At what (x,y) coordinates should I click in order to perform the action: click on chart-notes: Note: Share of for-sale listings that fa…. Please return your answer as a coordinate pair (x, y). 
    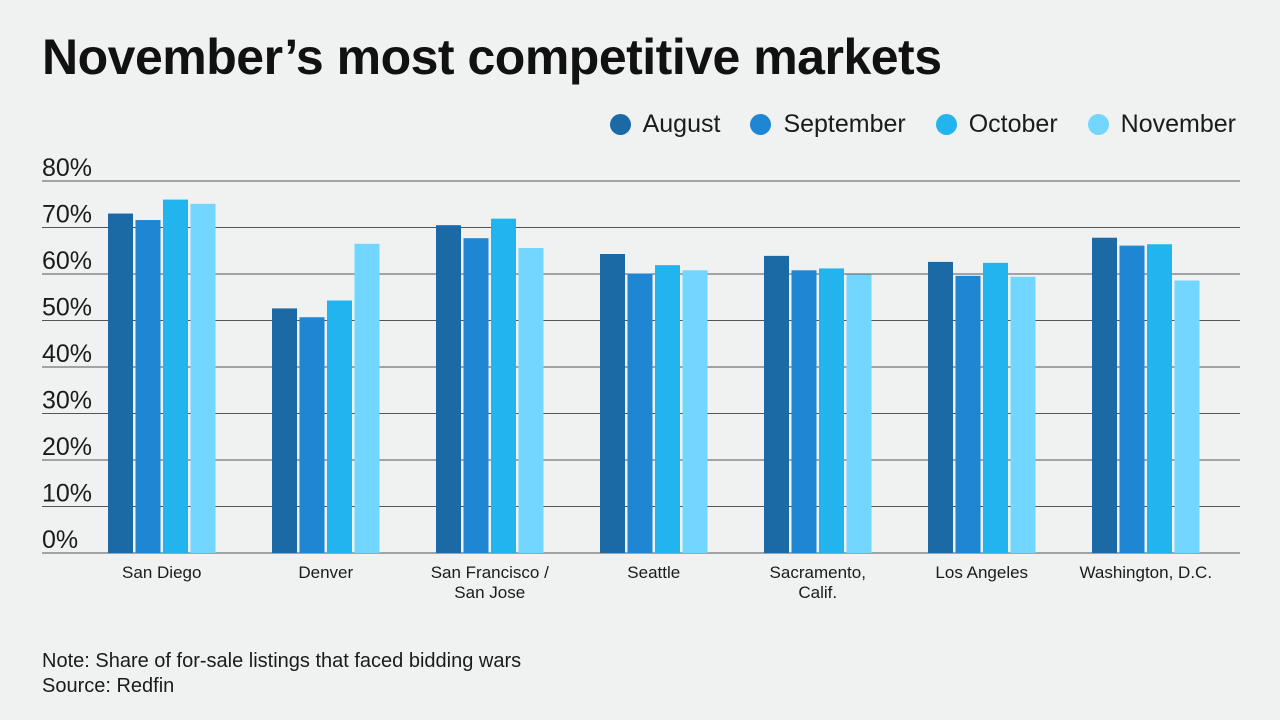
    Looking at the image, I should click on (281, 674).